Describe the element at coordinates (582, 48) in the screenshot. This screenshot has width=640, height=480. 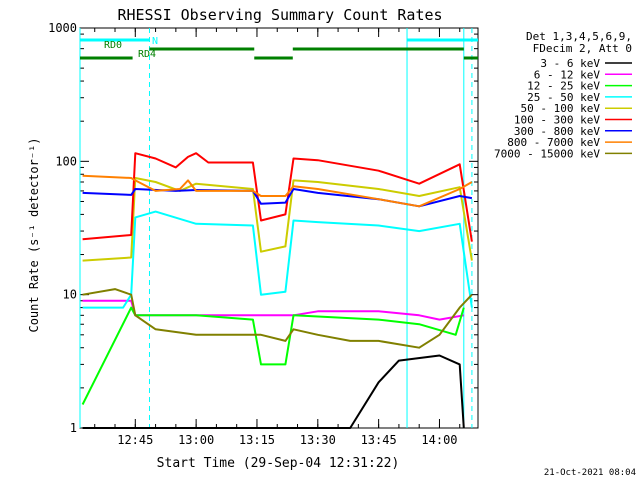
I see `legend-header-line-2: FDecim 2, Att 0` at that location.